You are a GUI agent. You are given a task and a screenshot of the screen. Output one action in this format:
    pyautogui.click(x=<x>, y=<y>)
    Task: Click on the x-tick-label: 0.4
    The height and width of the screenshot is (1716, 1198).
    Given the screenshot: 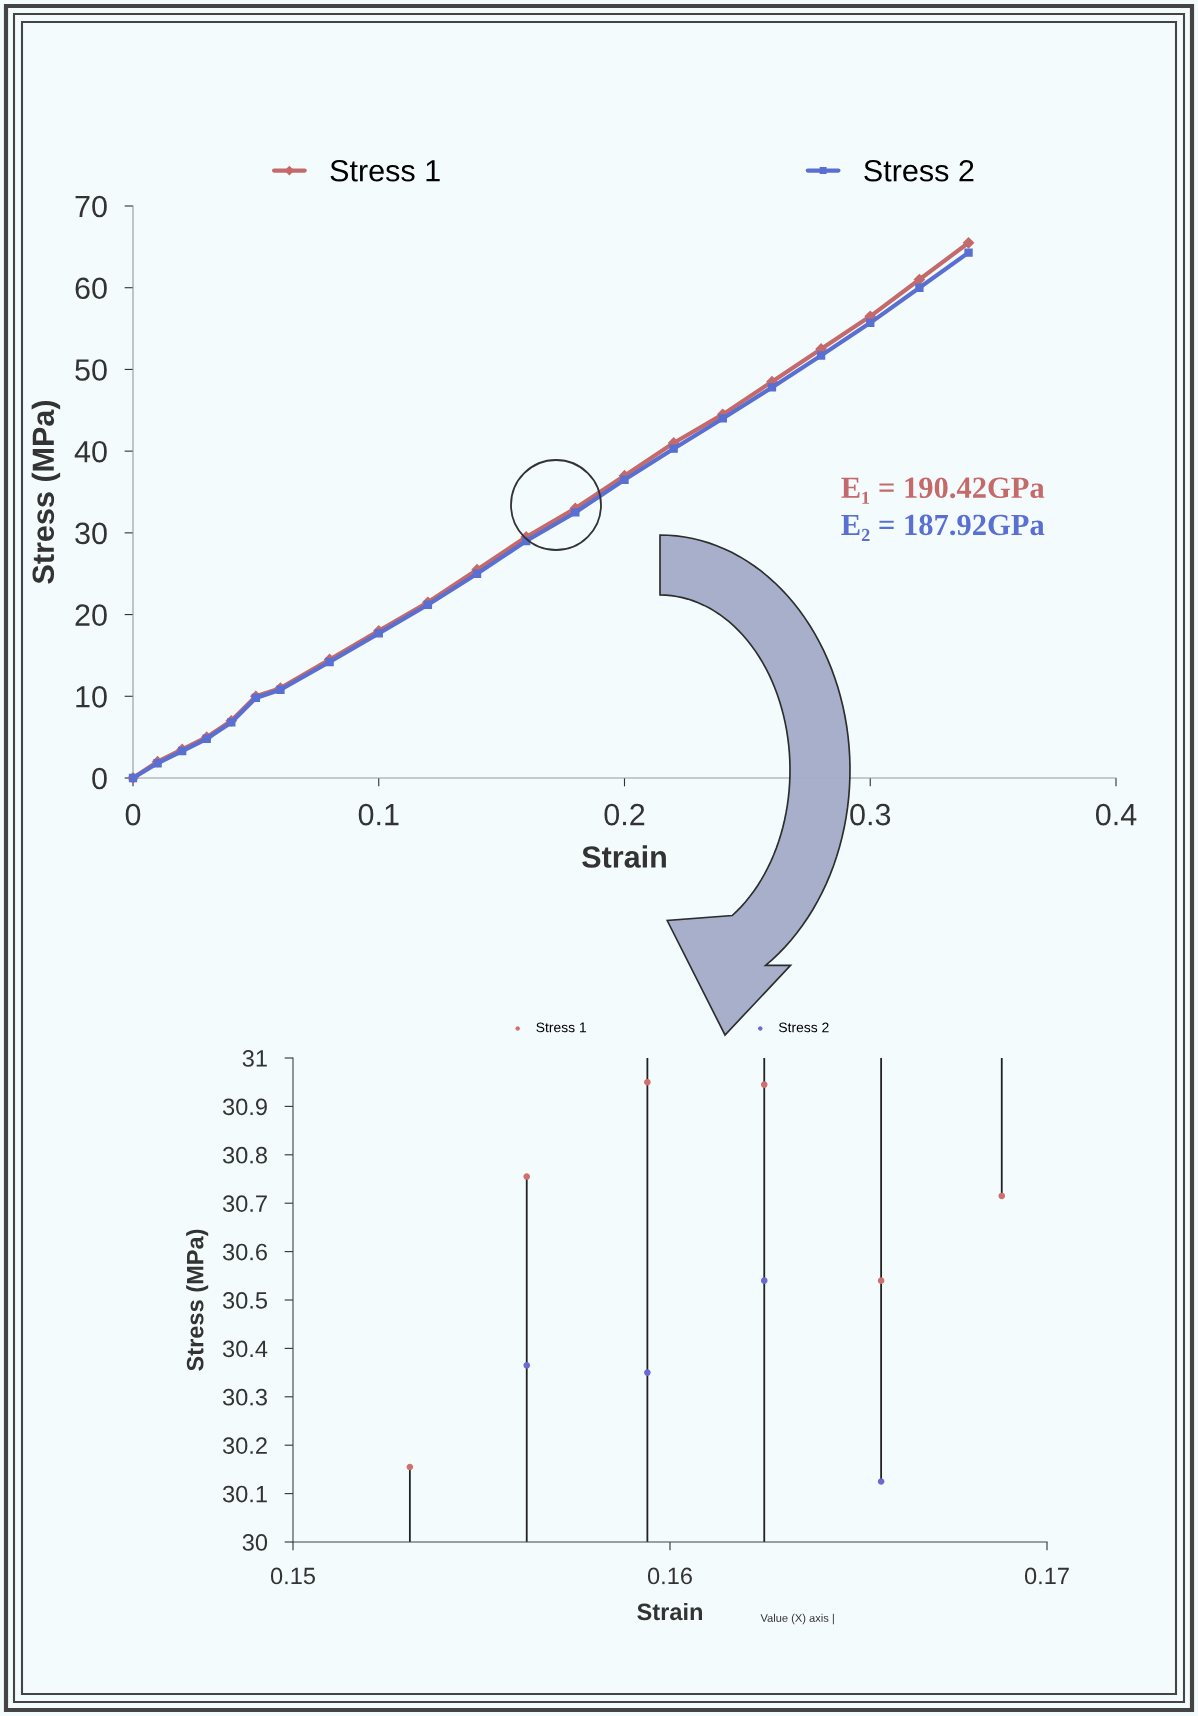 What is the action you would take?
    pyautogui.click(x=1116, y=814)
    